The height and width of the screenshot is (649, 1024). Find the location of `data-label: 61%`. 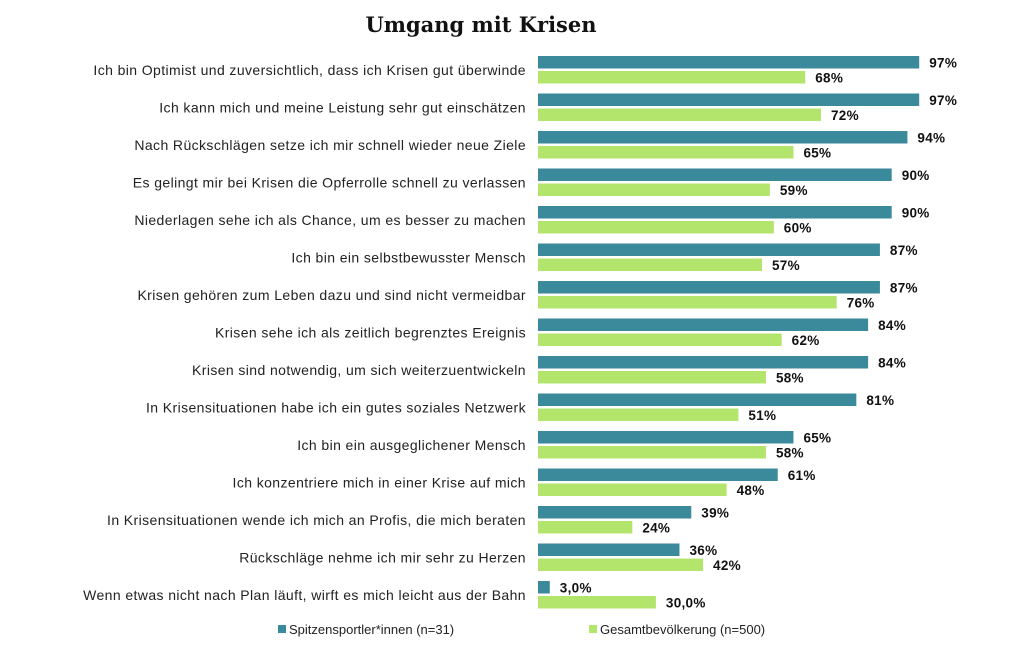

data-label: 61% is located at coordinates (802, 475).